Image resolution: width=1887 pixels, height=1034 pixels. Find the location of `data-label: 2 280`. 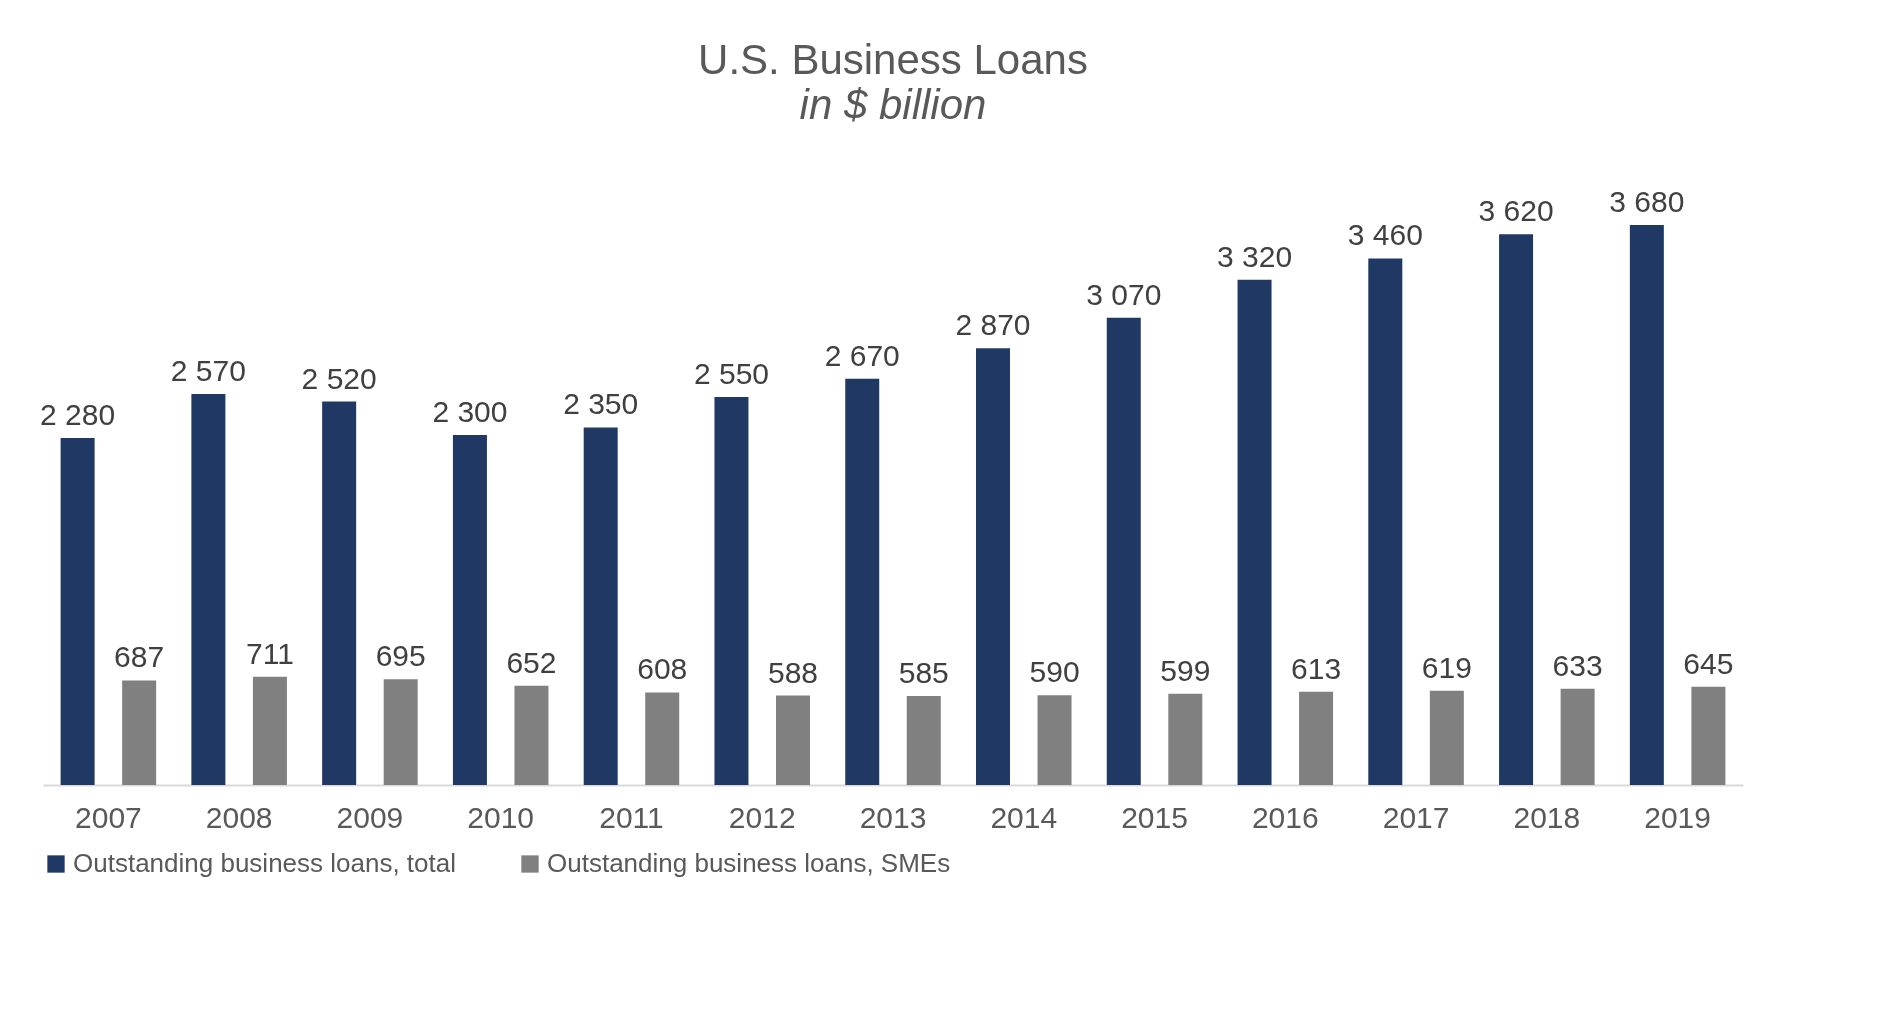

data-label: 2 280 is located at coordinates (78, 415).